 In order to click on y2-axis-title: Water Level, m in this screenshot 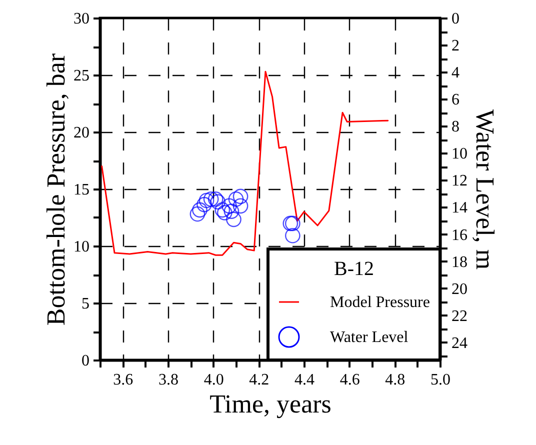, I will do `click(485, 189)`.